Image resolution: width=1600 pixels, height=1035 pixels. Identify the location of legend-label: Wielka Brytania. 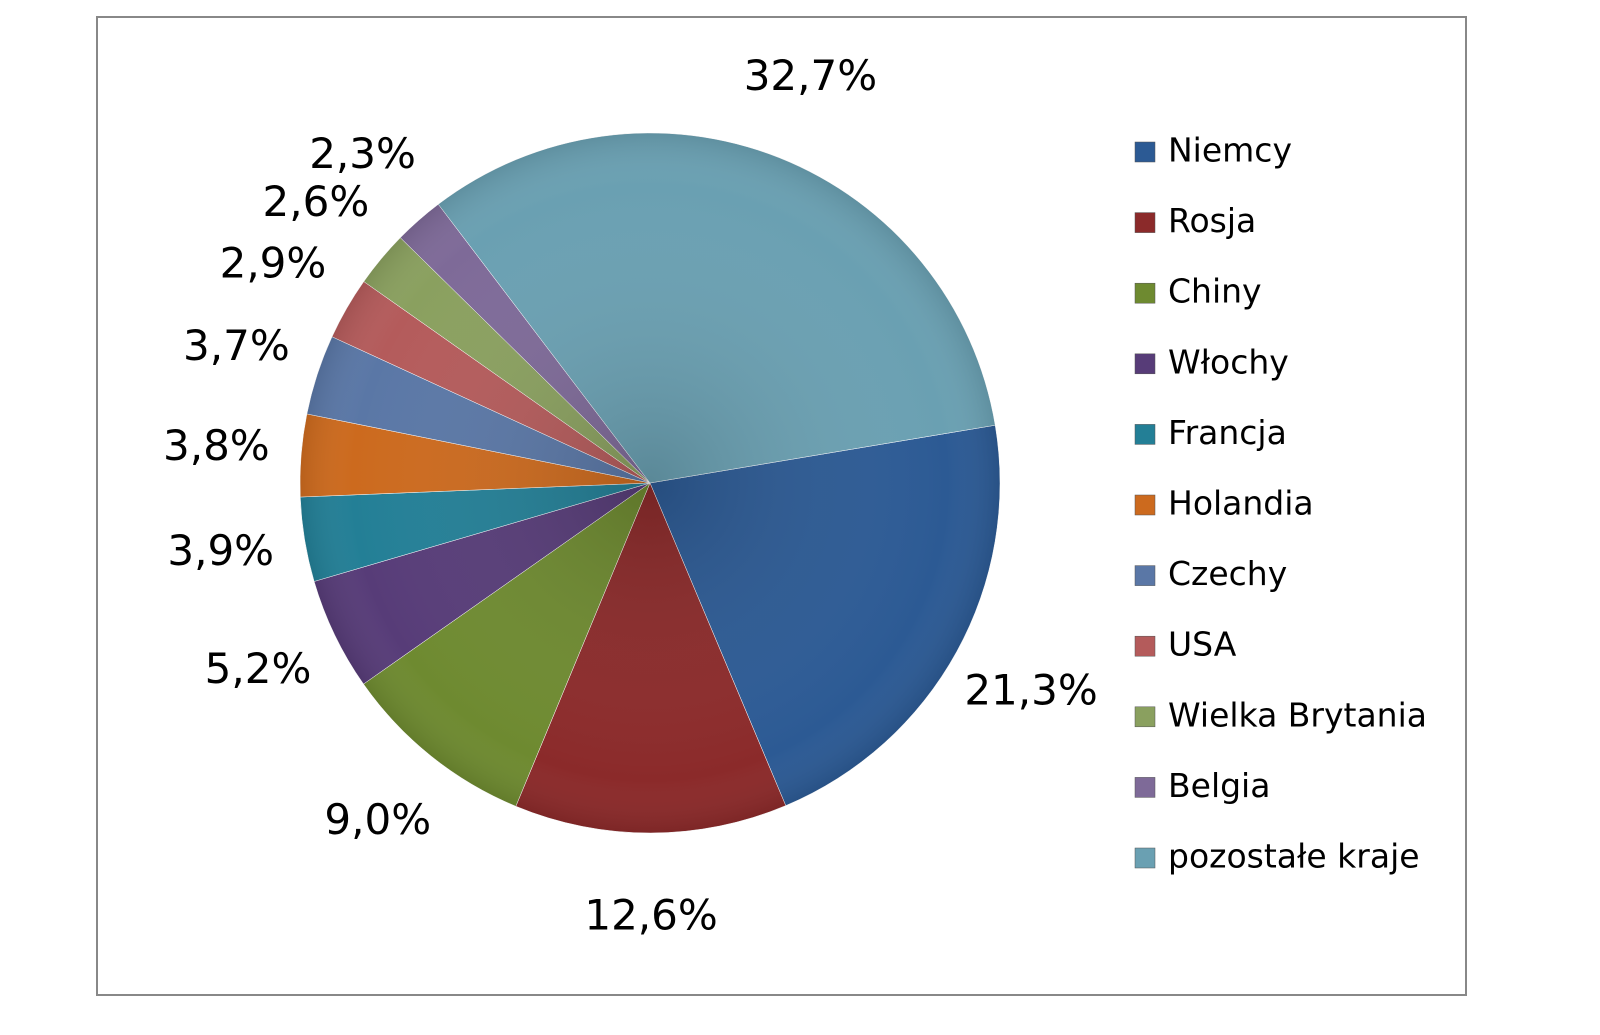
(1297, 714).